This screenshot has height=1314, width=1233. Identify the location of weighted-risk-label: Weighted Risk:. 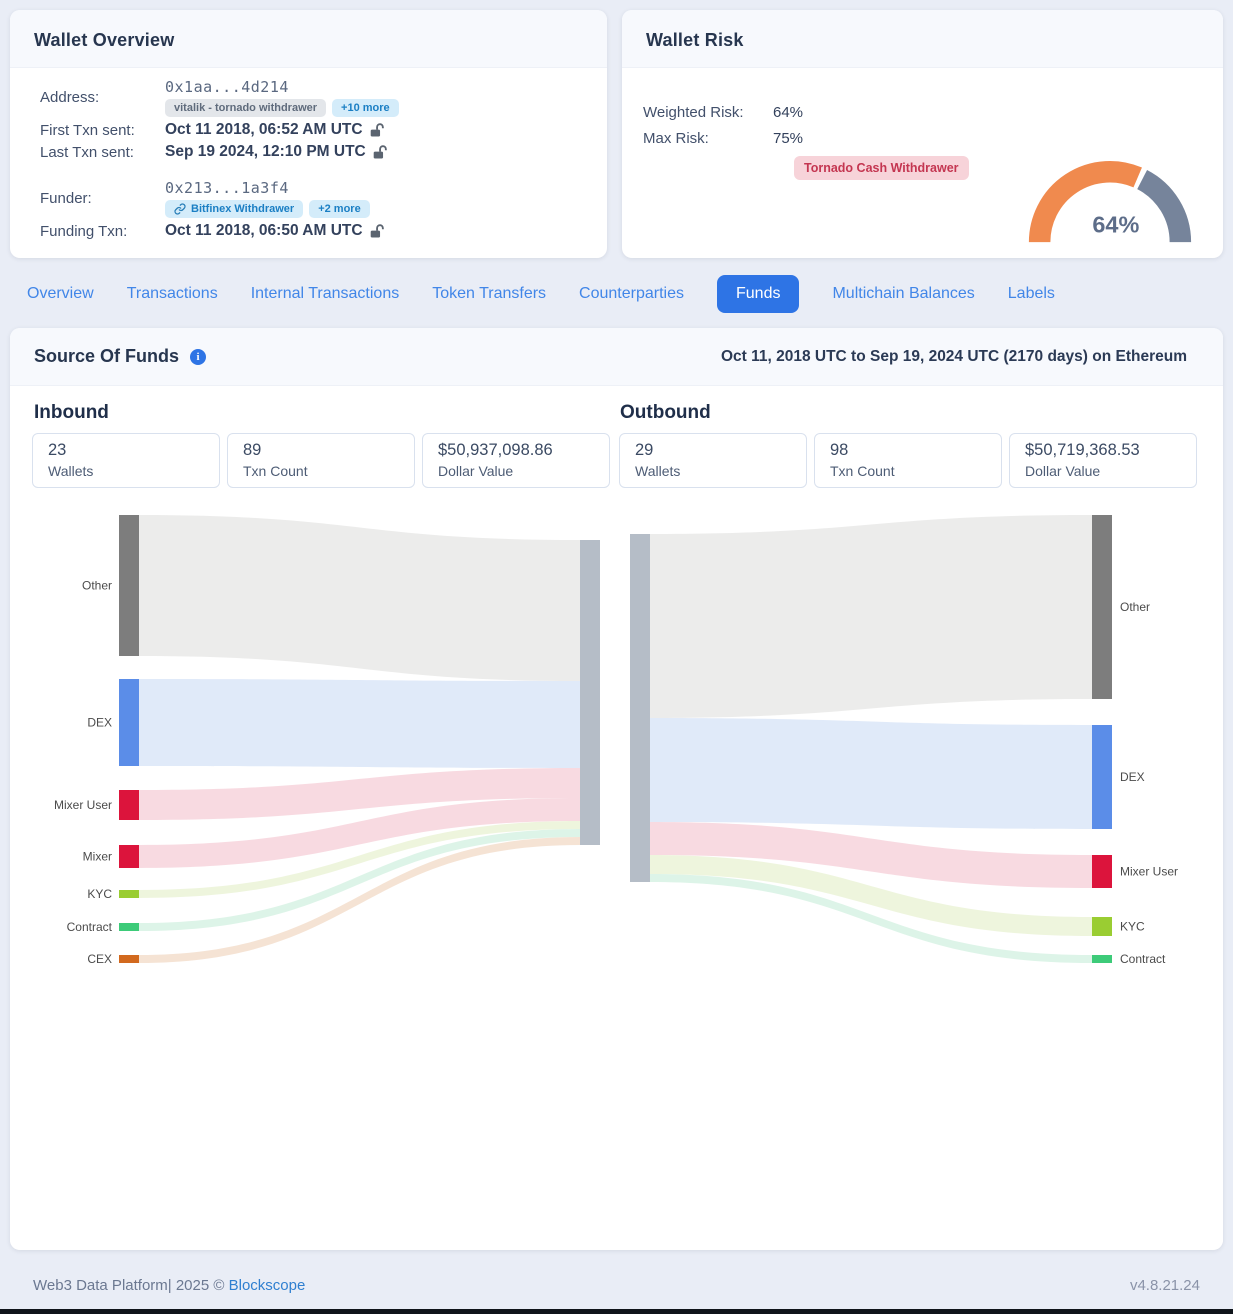
(693, 112).